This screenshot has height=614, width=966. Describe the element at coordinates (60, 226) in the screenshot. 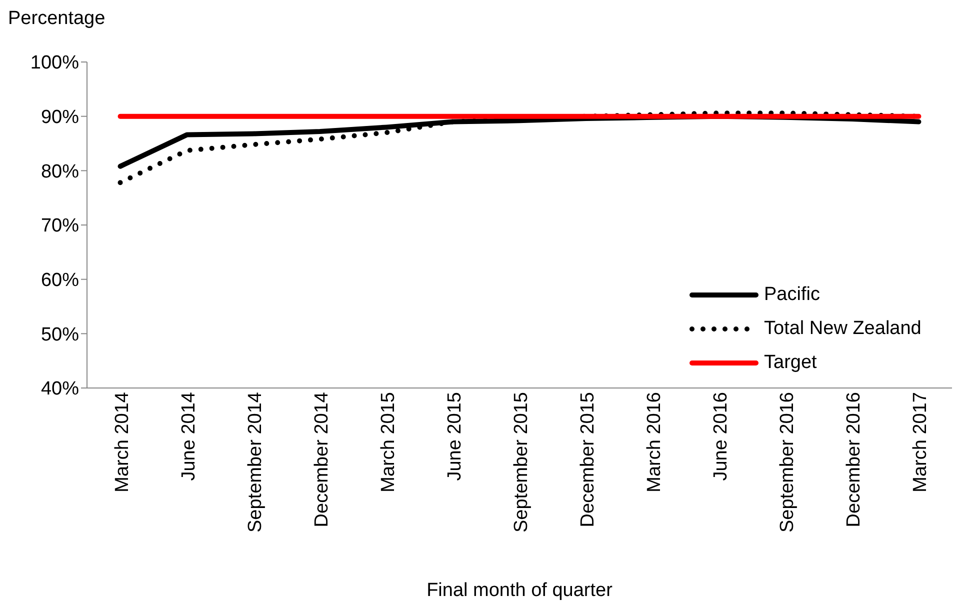

I see `y-tick-label: 70%` at that location.